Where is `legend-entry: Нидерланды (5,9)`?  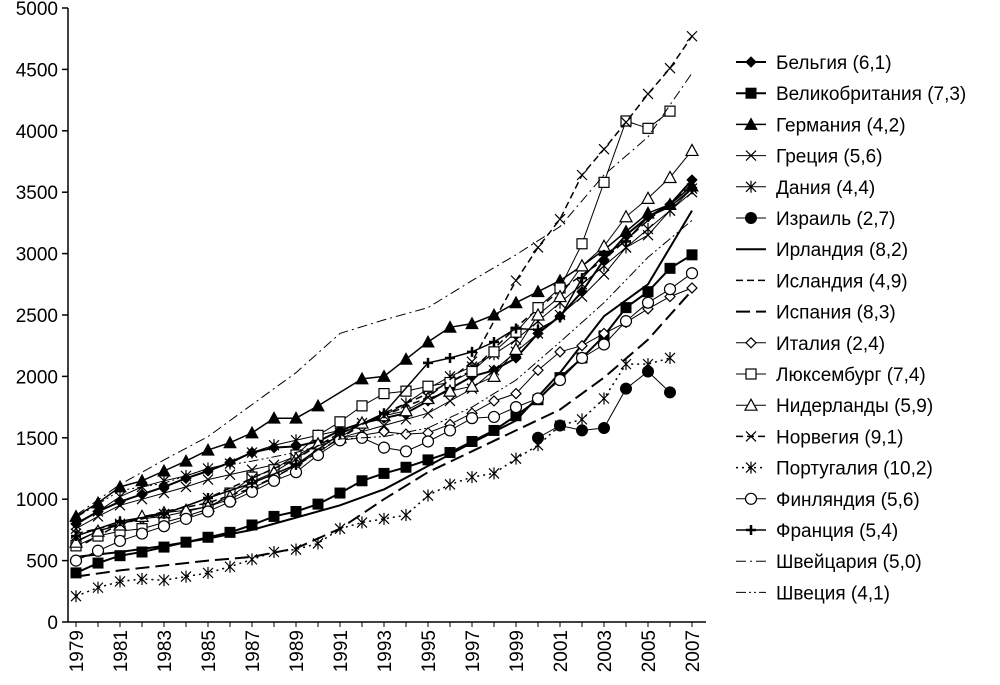
legend-entry: Нидерланды (5,9) is located at coordinates (834, 406).